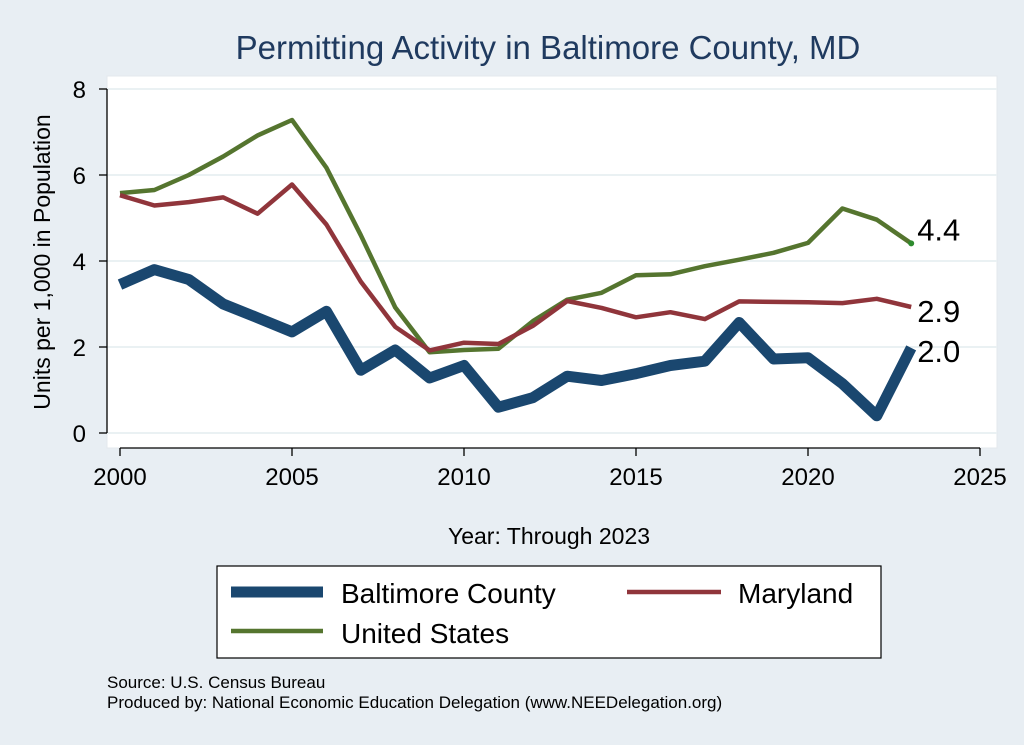  Describe the element at coordinates (463, 477) in the screenshot. I see `x-tick-label-2010: 2010` at that location.